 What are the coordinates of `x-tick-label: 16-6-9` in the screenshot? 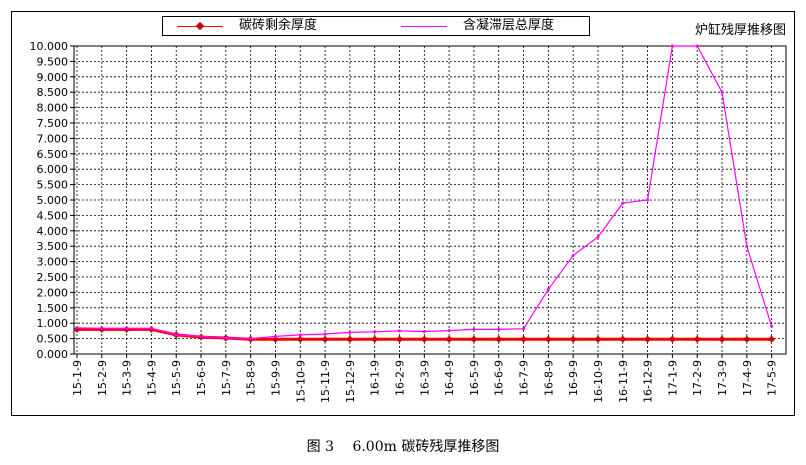 It's located at (499, 378).